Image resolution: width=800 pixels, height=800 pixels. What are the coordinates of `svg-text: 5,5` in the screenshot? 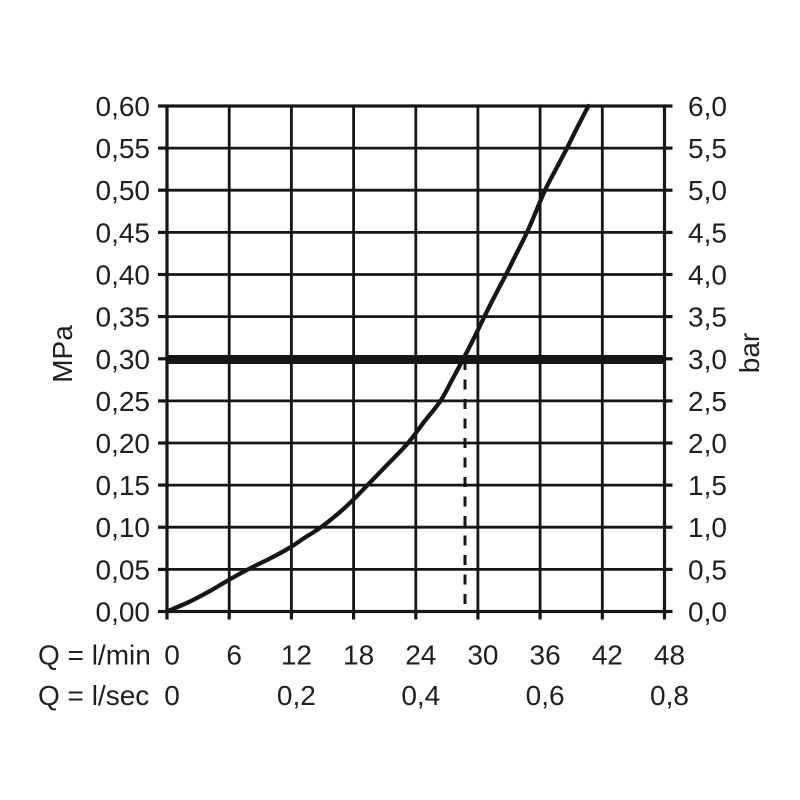 It's located at (707, 148).